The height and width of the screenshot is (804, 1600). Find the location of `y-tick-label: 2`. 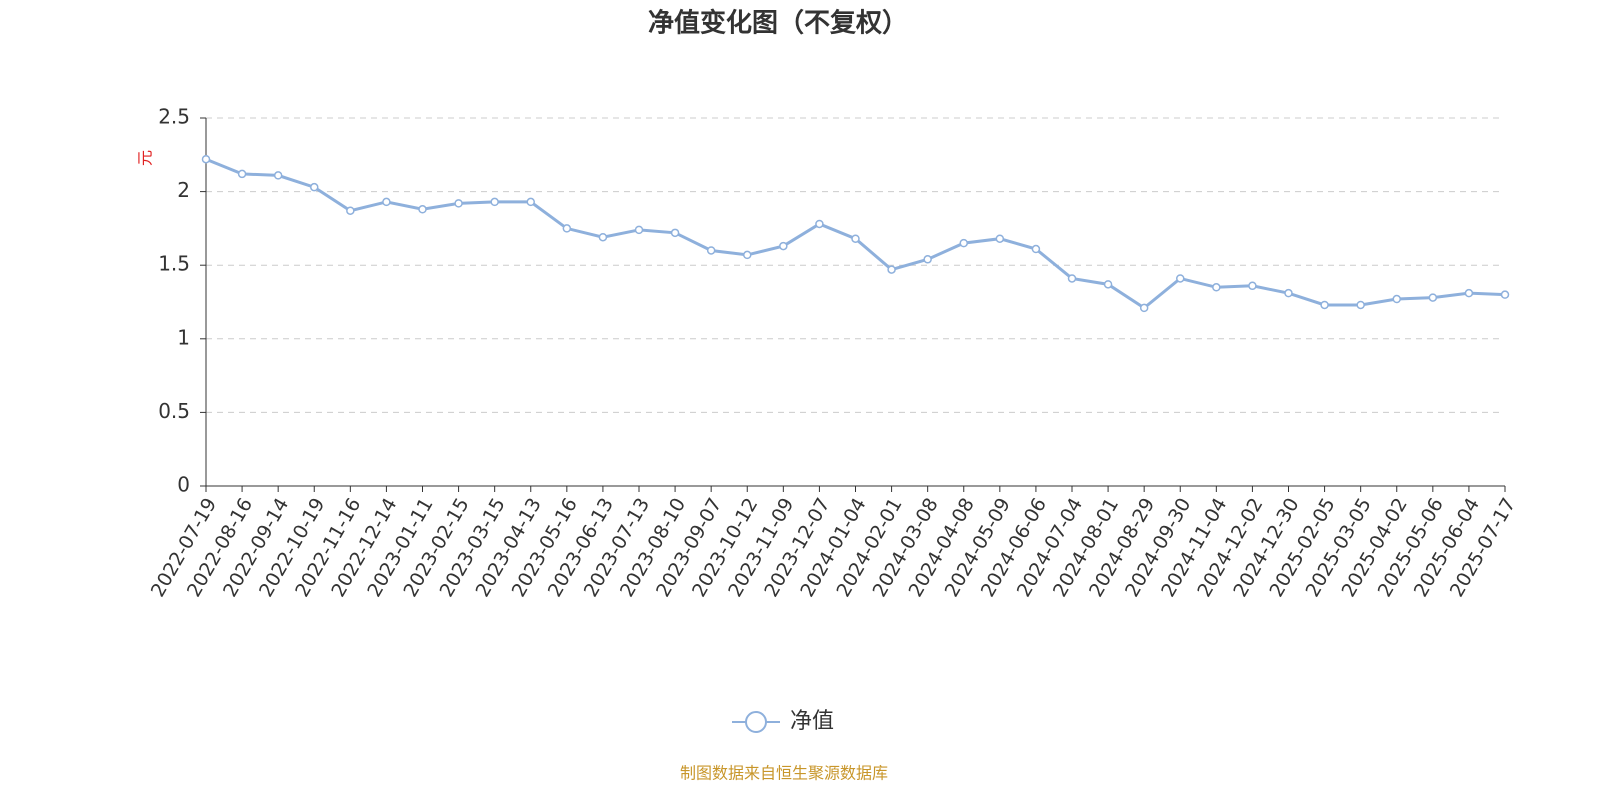

y-tick-label: 2 is located at coordinates (183, 190).